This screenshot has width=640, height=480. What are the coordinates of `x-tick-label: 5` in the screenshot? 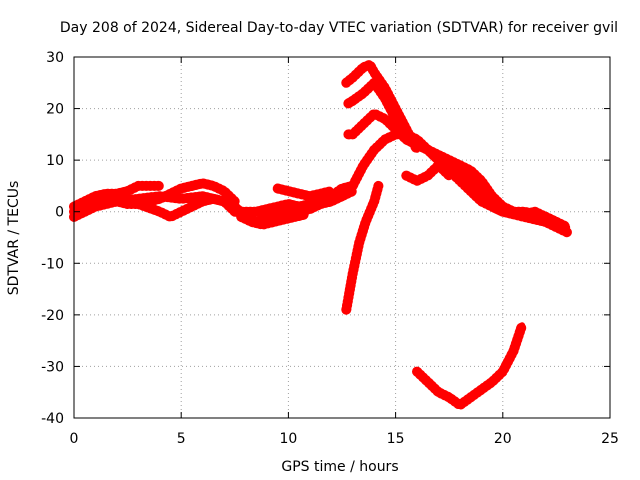 It's located at (181, 439).